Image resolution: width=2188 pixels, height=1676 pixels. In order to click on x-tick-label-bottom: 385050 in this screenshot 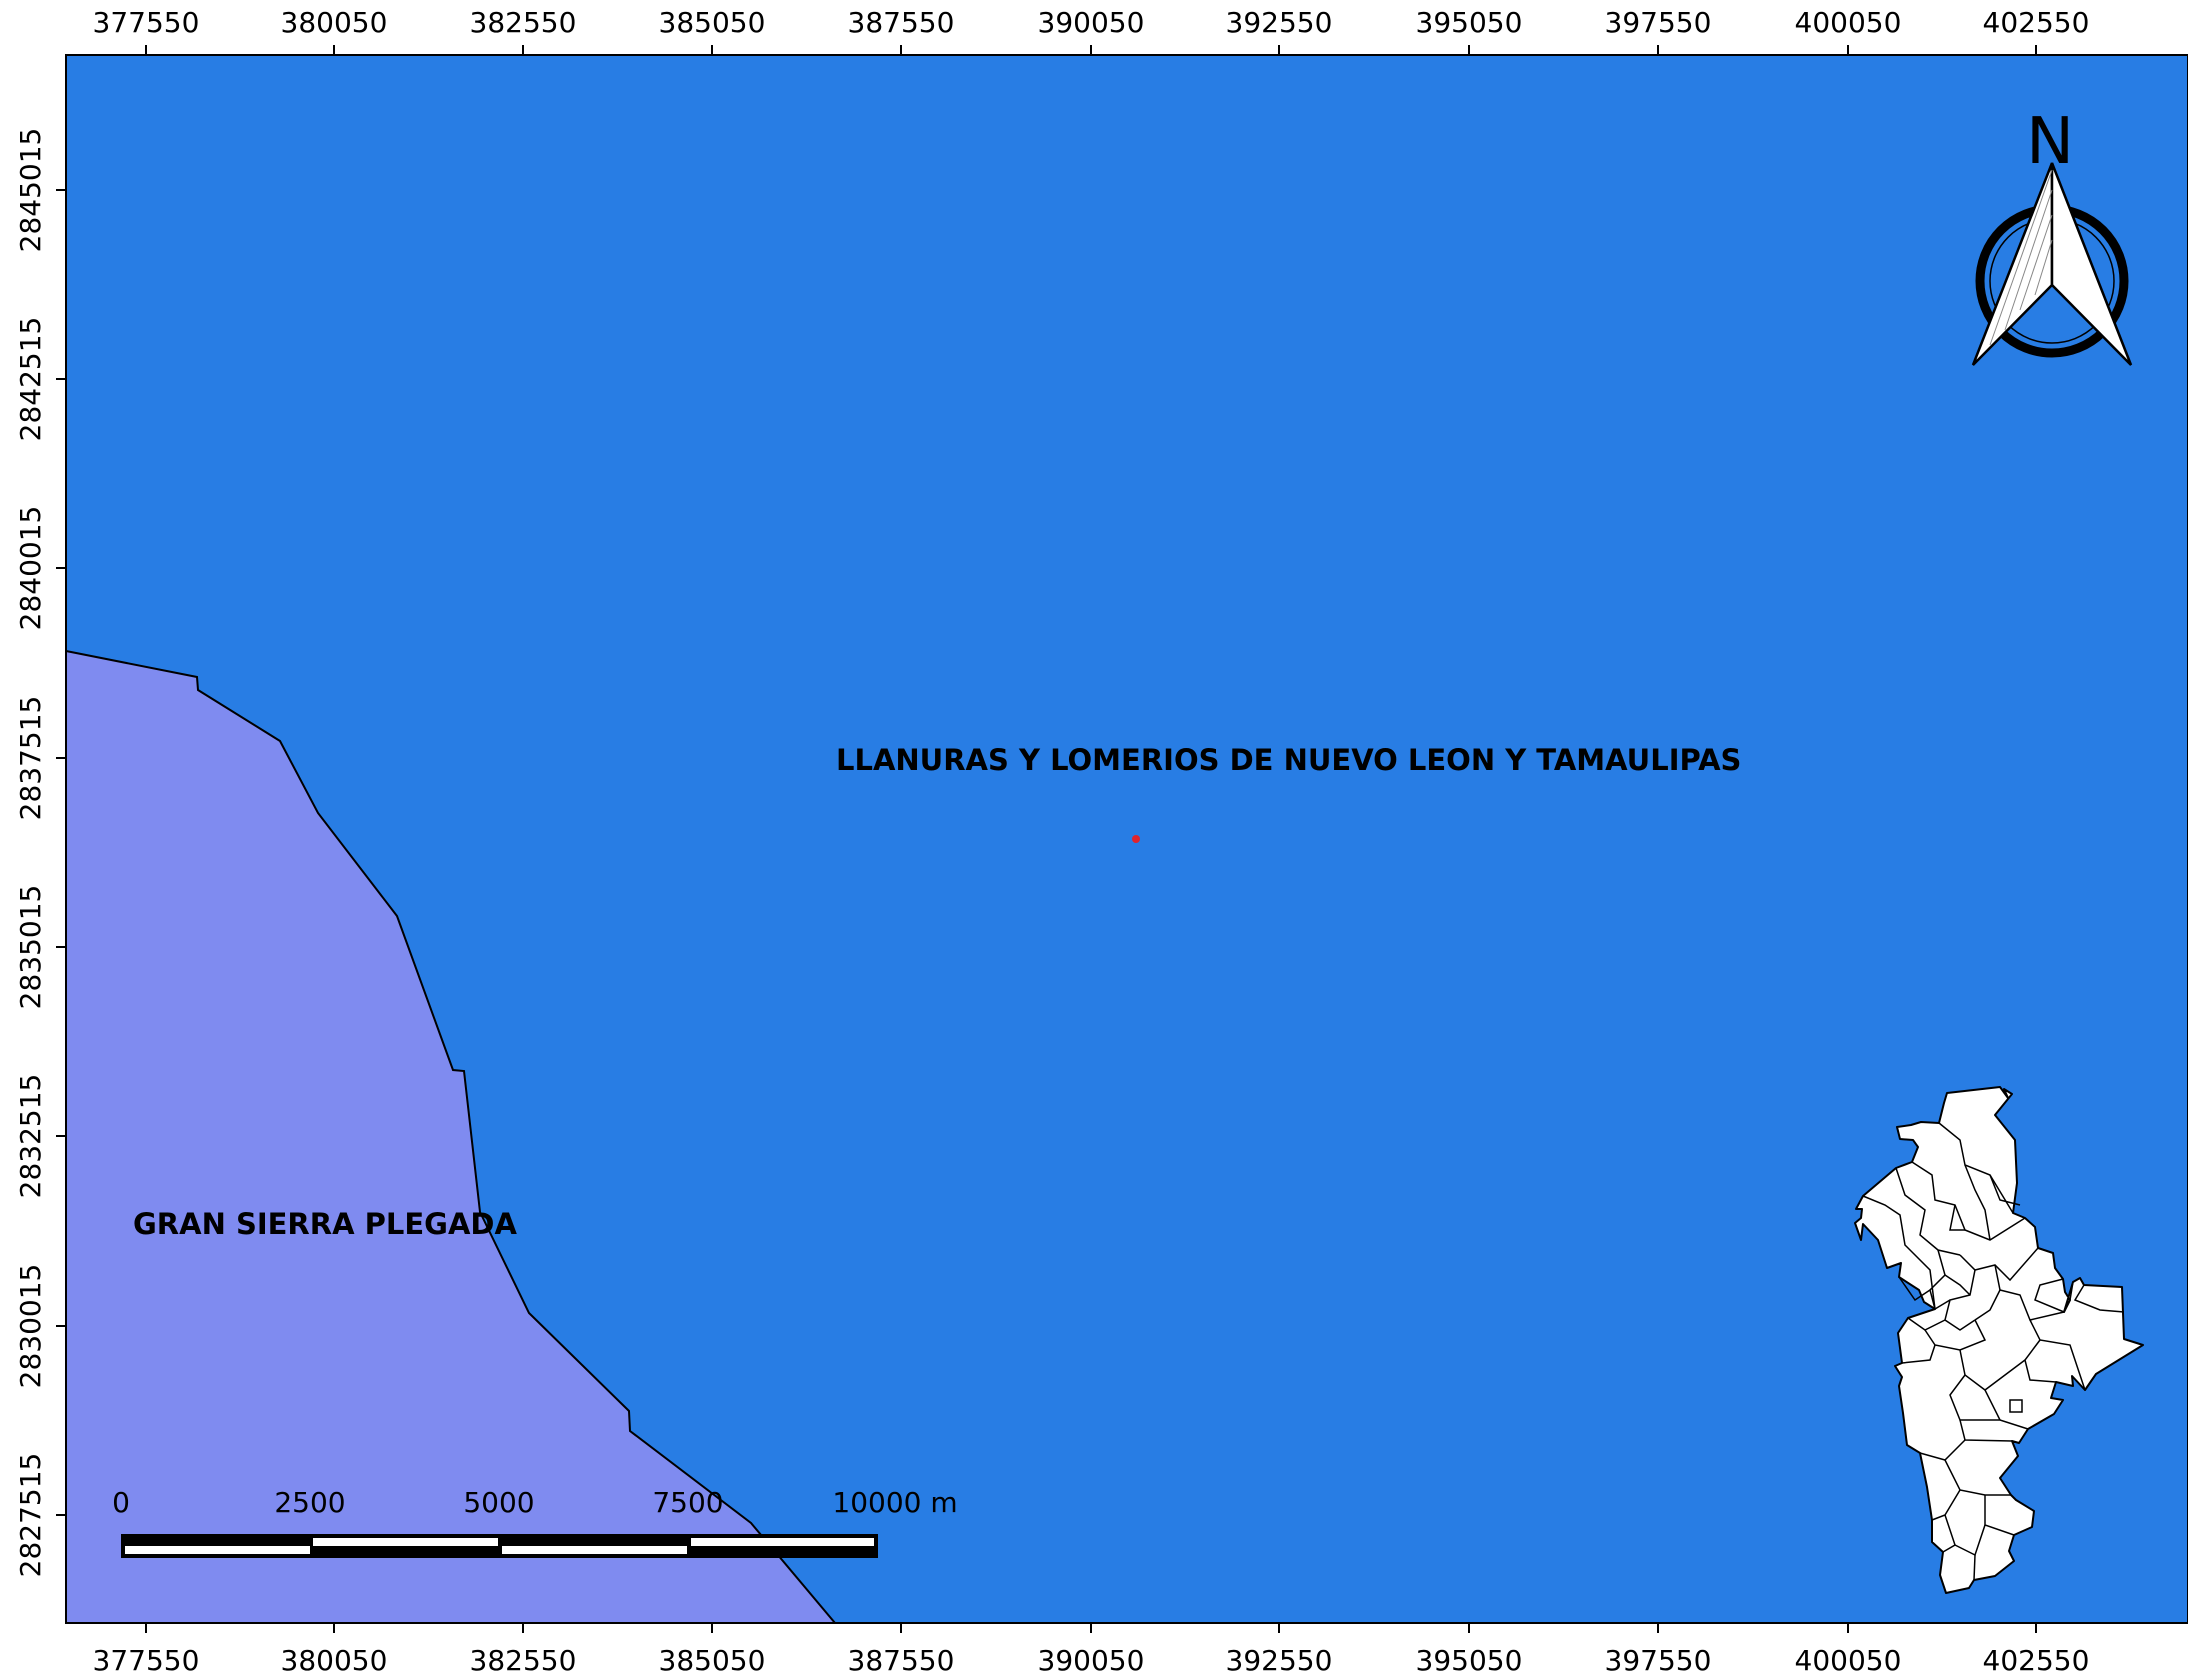, I will do `click(712, 1660)`.